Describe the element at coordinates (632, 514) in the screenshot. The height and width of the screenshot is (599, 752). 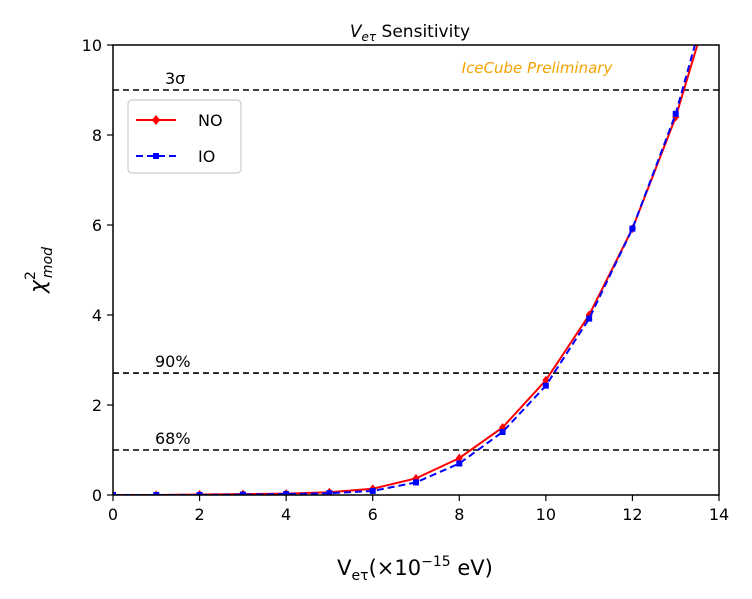
I see `x-tick-label: 12` at that location.